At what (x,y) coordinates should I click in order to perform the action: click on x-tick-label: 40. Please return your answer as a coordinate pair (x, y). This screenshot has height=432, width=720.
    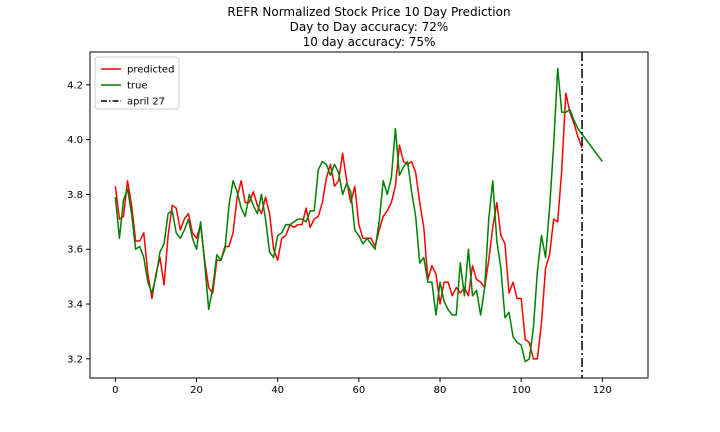
    Looking at the image, I should click on (277, 390).